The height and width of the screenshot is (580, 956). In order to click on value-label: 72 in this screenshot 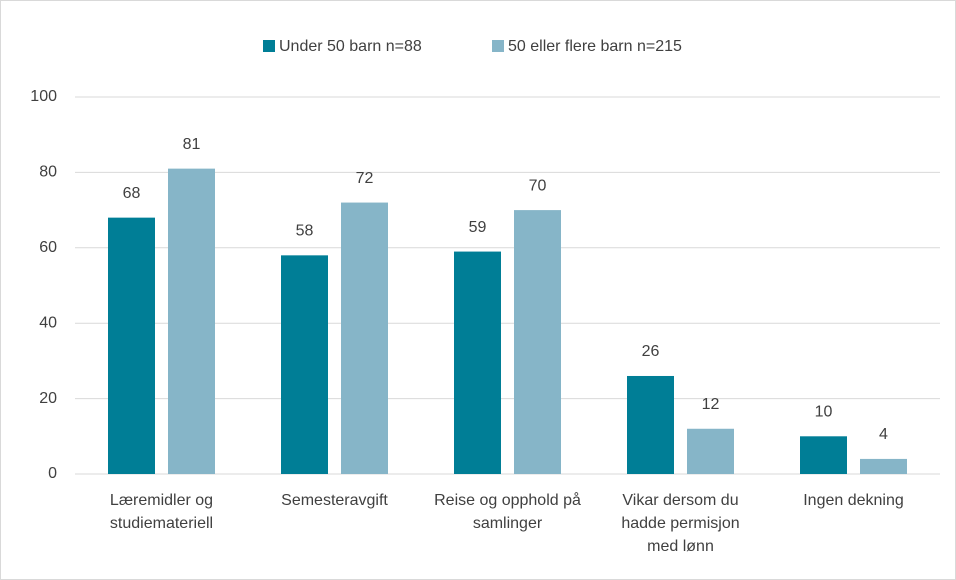, I will do `click(365, 178)`.